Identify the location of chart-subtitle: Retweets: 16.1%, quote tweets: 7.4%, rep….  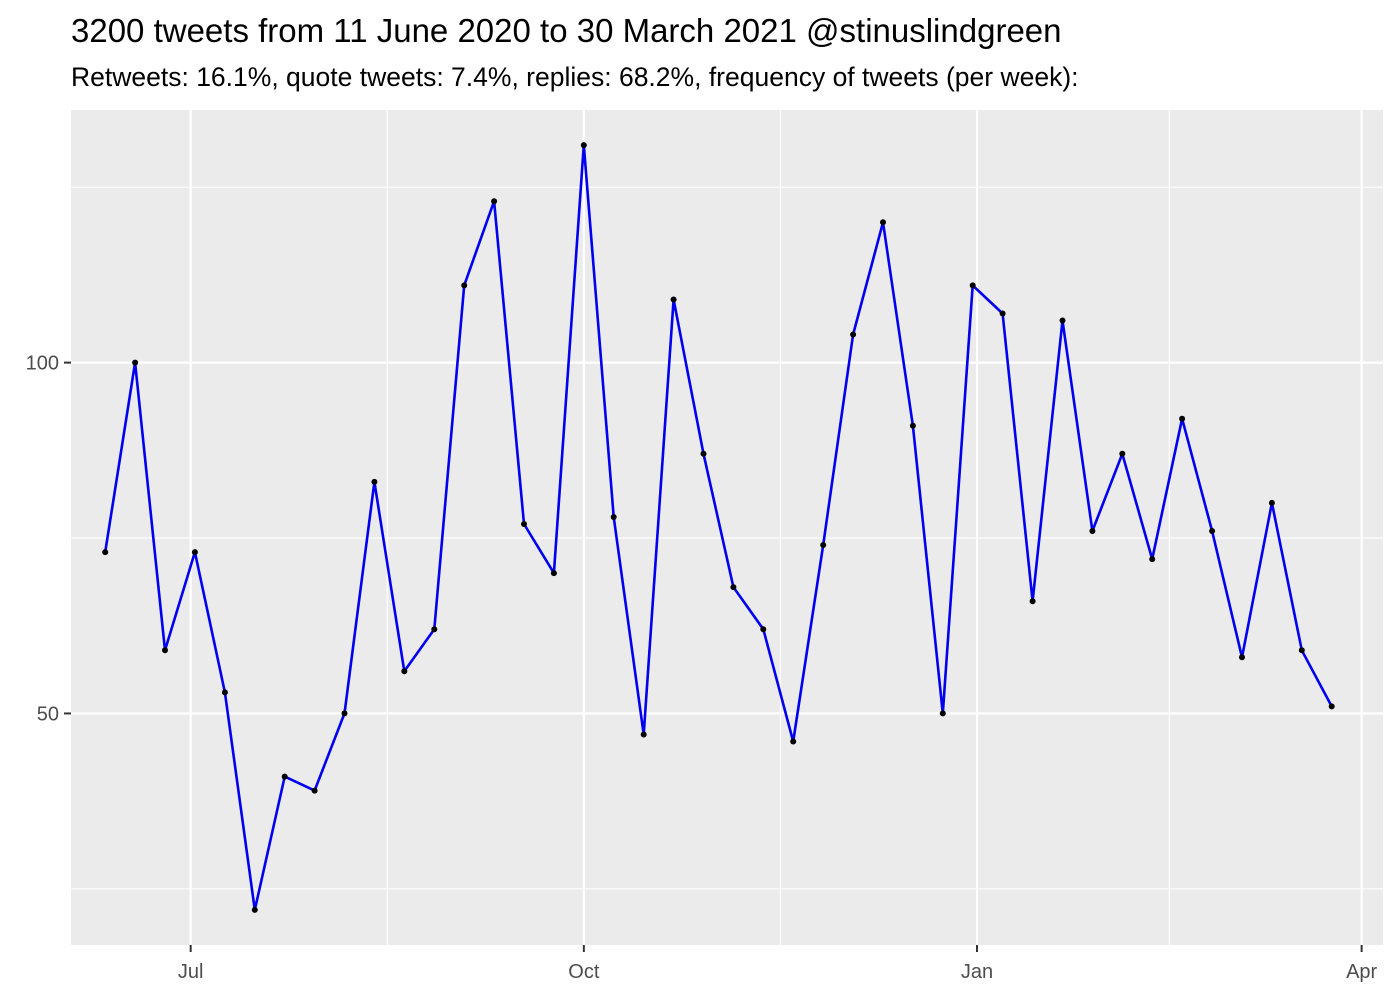
(575, 77).